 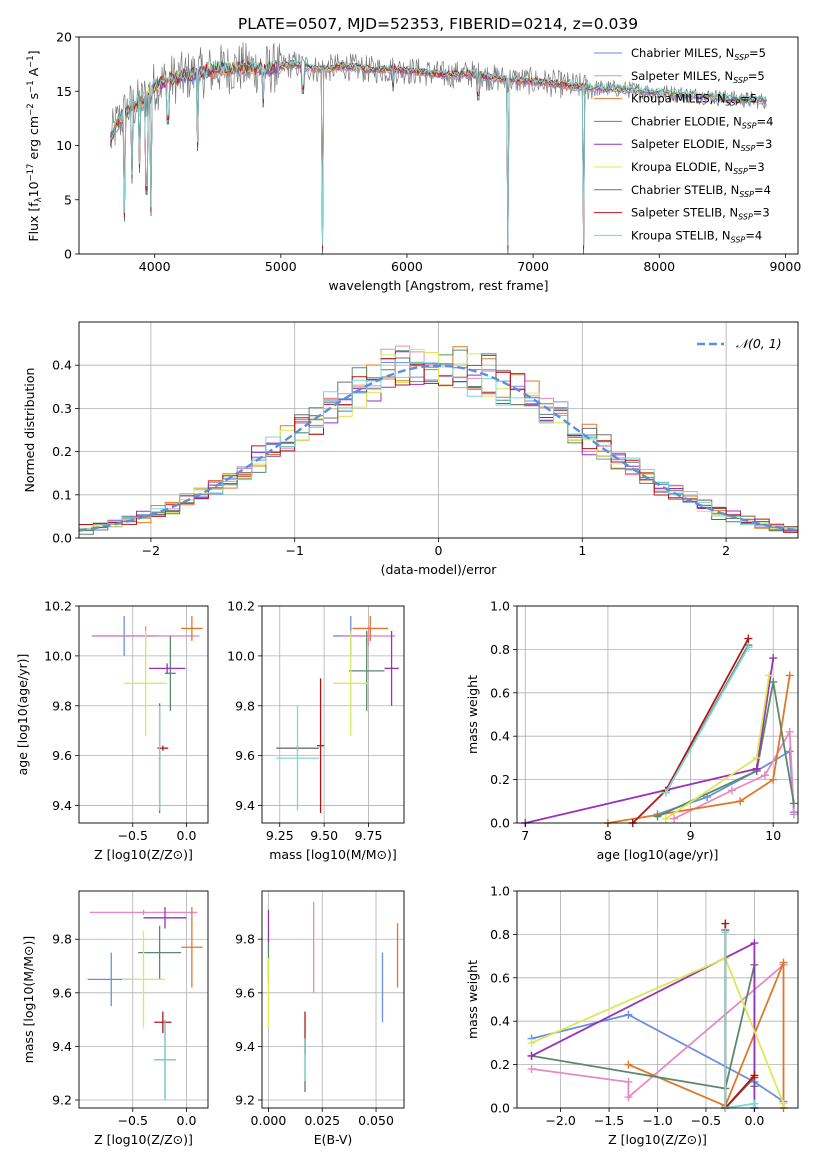 What do you see at coordinates (58, 606) in the screenshot?
I see `y-tick-label: 10.2` at bounding box center [58, 606].